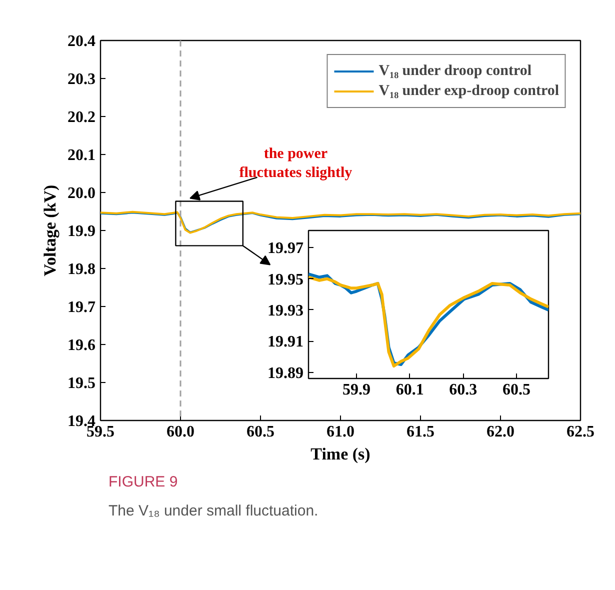 This screenshot has height=590, width=615. Describe the element at coordinates (296, 164) in the screenshot. I see `annotation: the power fluctuates slightly` at that location.